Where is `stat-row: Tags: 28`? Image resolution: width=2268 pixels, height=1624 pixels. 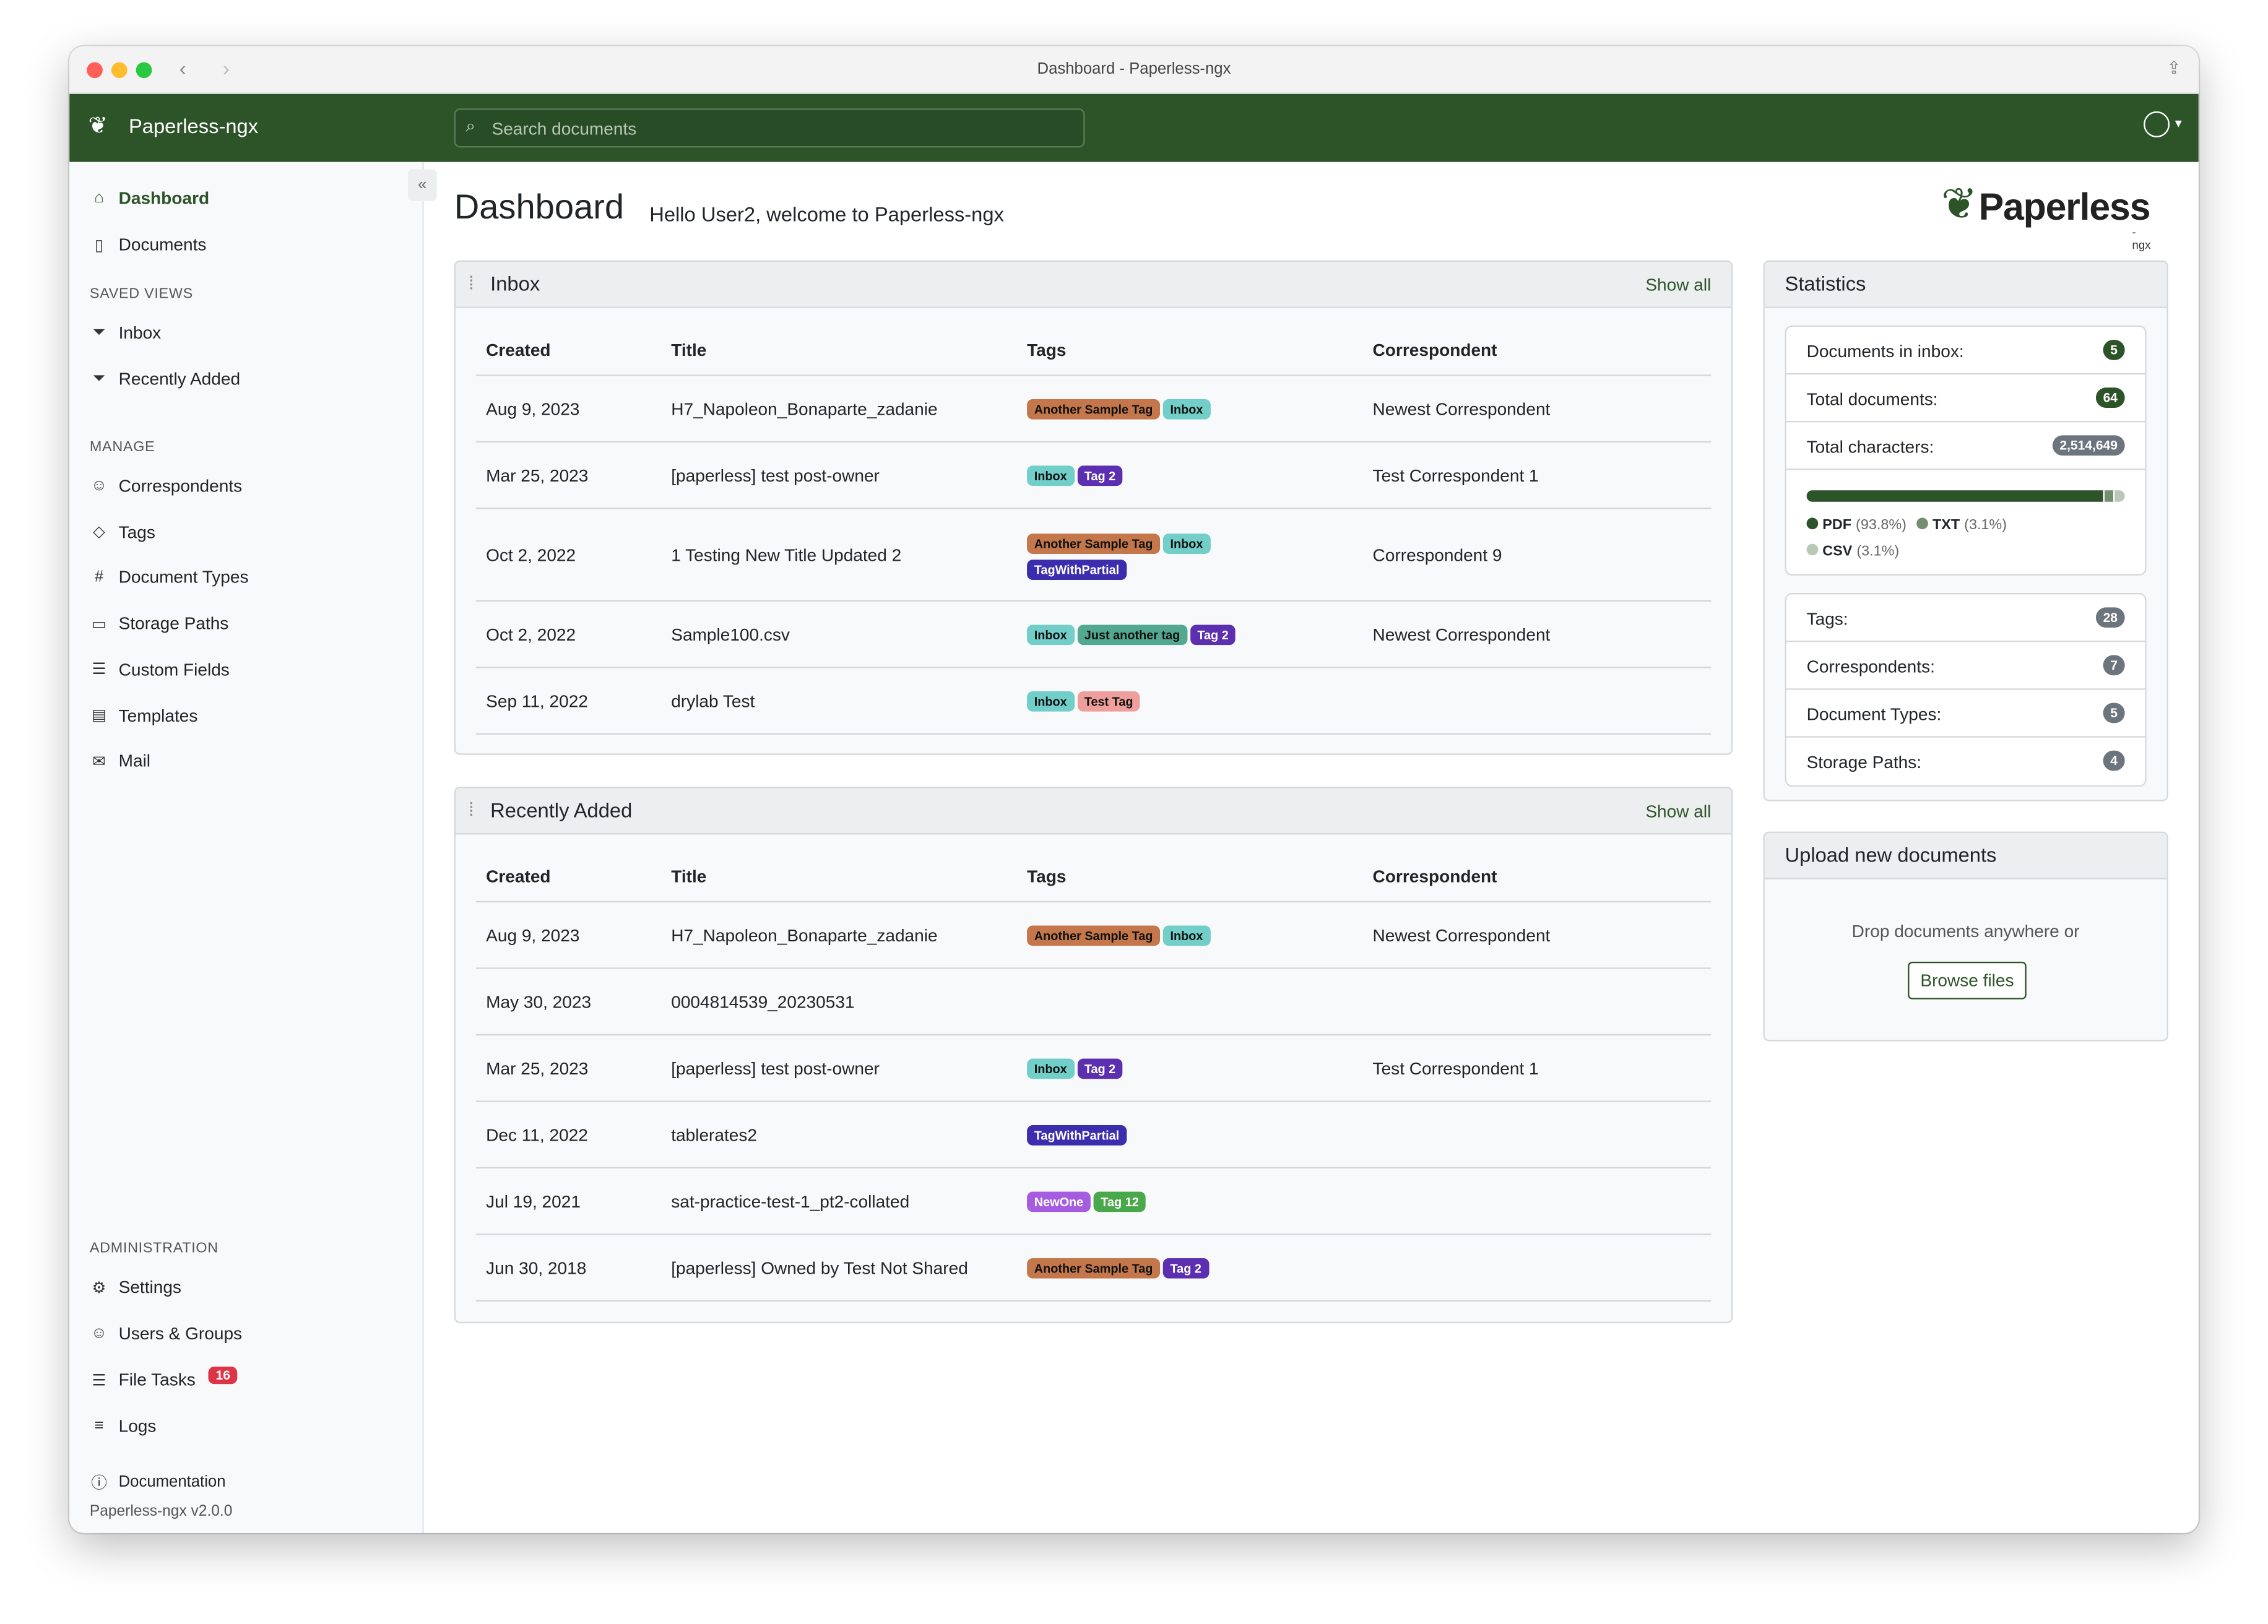
stat-row: Tags: 28 is located at coordinates (1965, 618).